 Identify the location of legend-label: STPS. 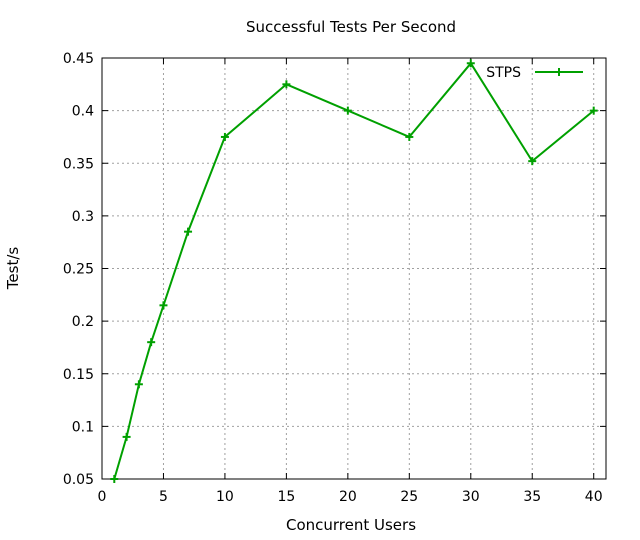
(503, 73).